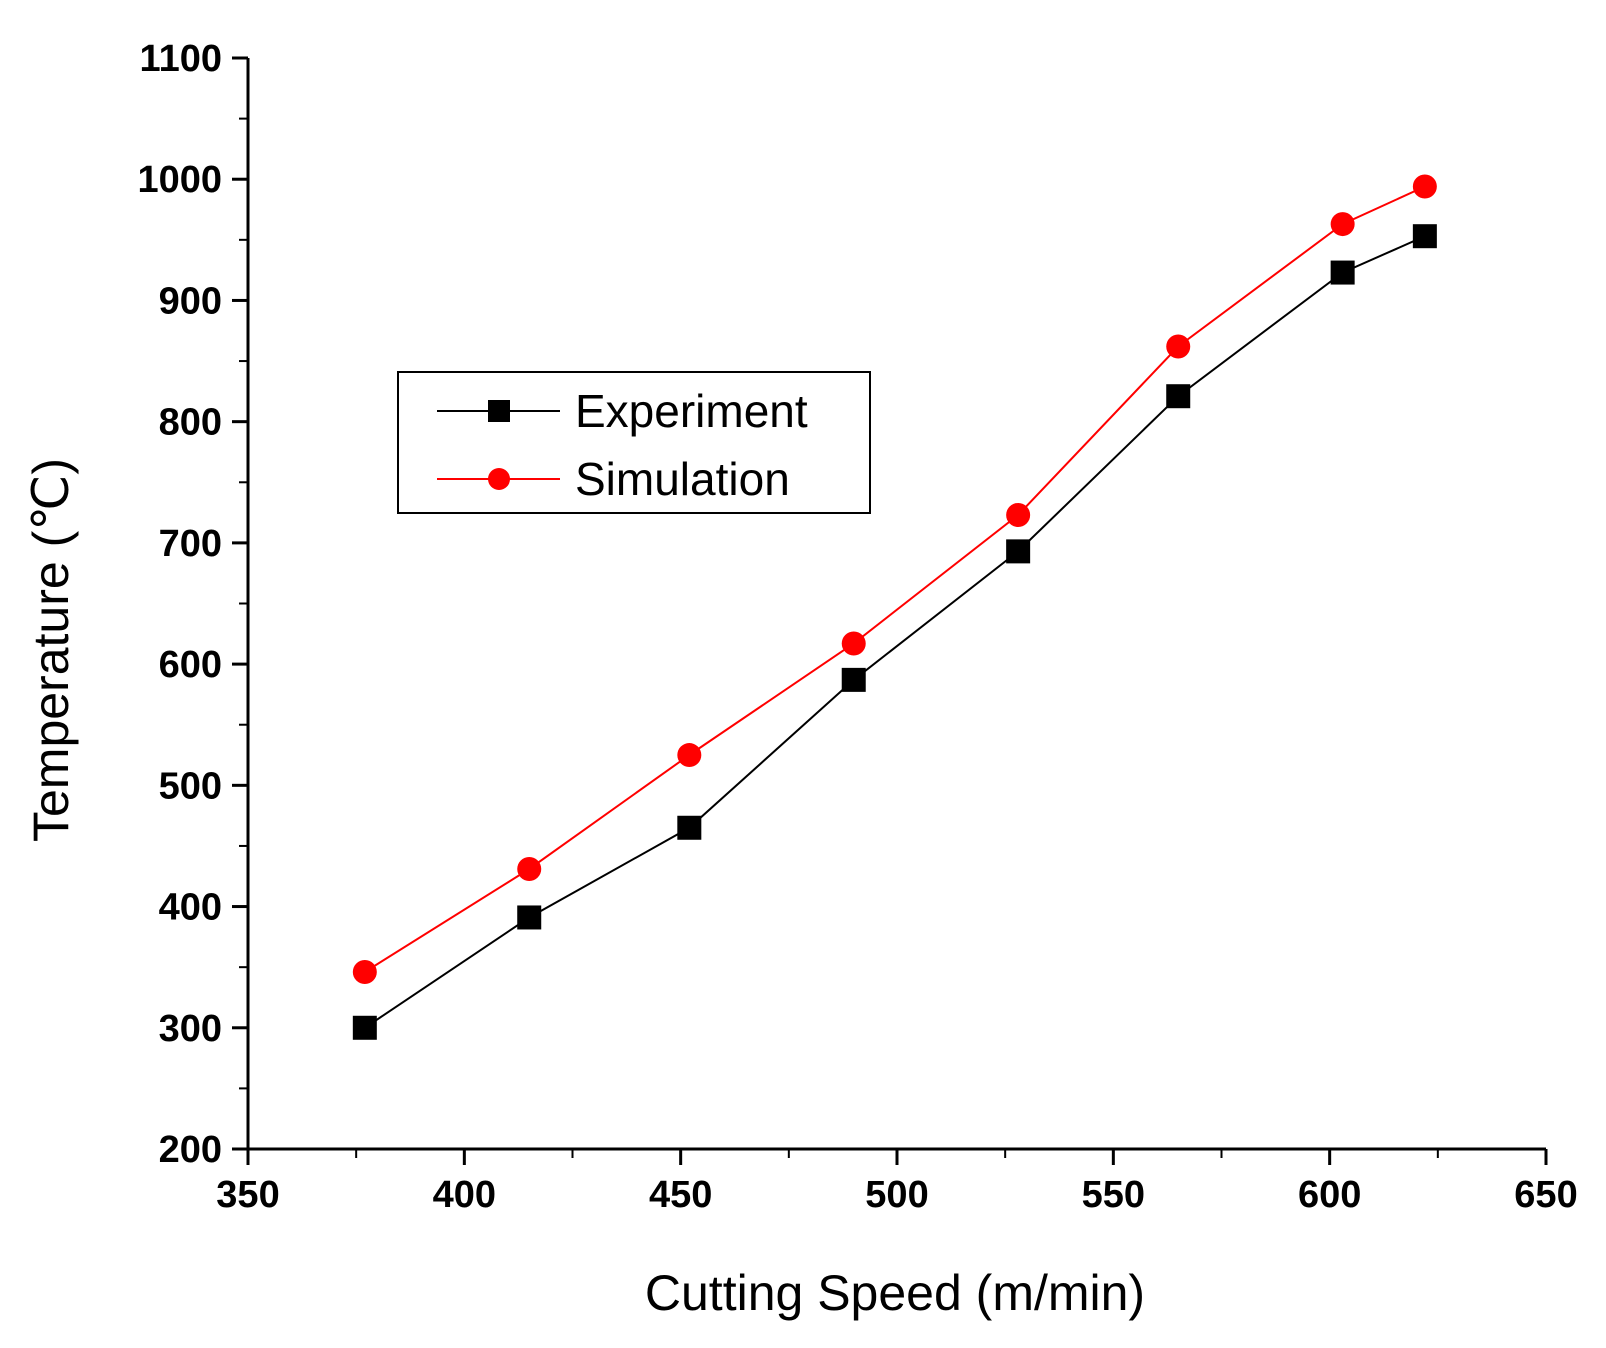 The width and height of the screenshot is (1606, 1348). What do you see at coordinates (691, 411) in the screenshot?
I see `legend-label-experiment: Experiment` at bounding box center [691, 411].